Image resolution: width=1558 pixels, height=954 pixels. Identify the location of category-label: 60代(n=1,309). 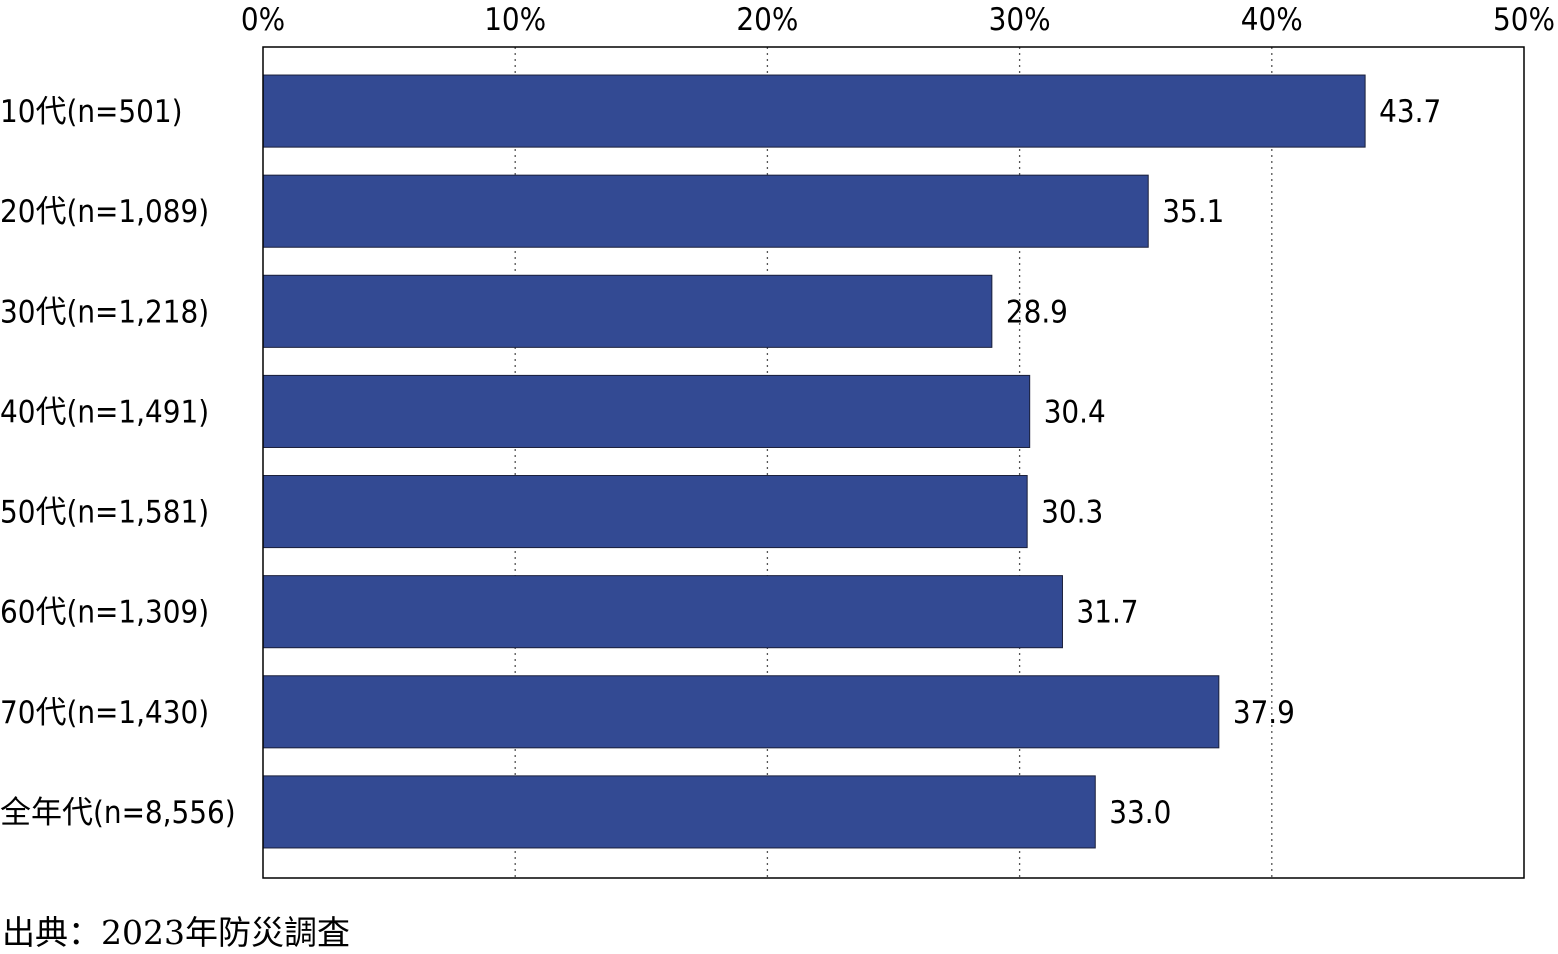
(104, 613).